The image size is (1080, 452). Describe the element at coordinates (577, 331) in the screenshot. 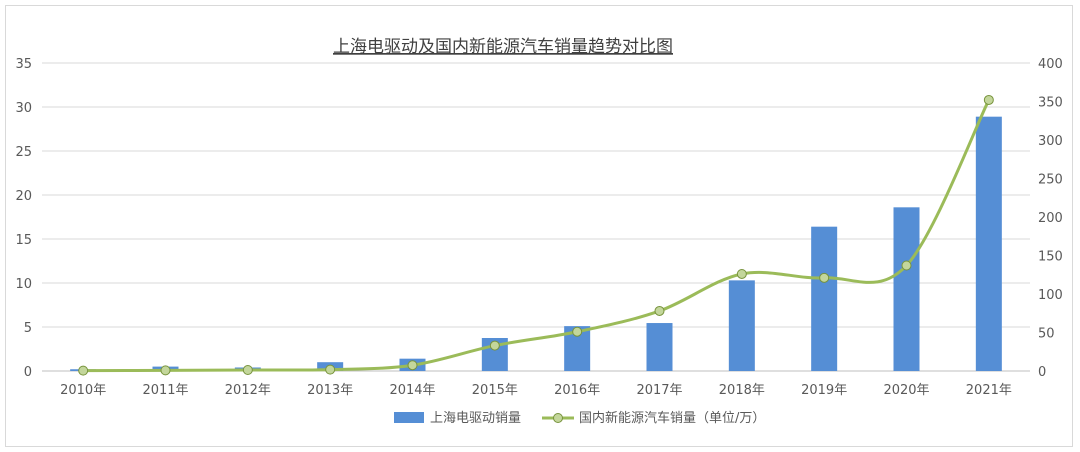

I see `line-point-2016年` at that location.